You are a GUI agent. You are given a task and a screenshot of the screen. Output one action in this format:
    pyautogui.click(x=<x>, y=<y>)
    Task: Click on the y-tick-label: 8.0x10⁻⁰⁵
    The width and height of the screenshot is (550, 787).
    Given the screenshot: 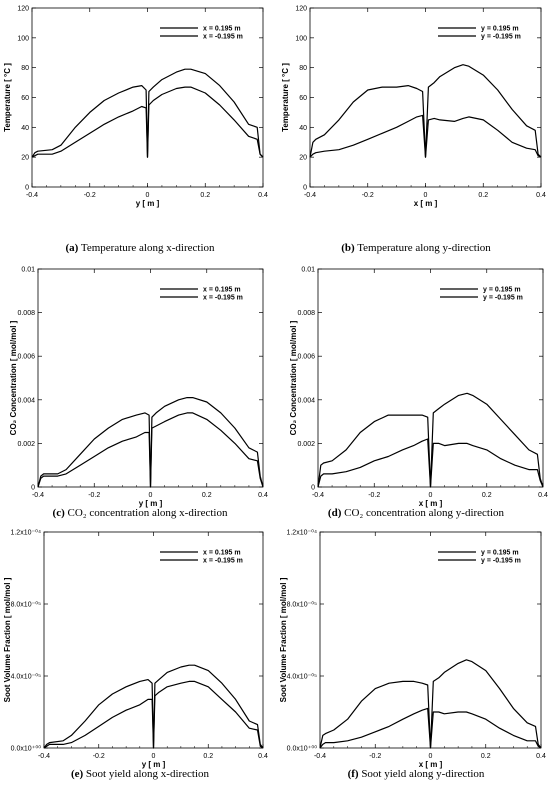 What is the action you would take?
    pyautogui.click(x=302, y=605)
    